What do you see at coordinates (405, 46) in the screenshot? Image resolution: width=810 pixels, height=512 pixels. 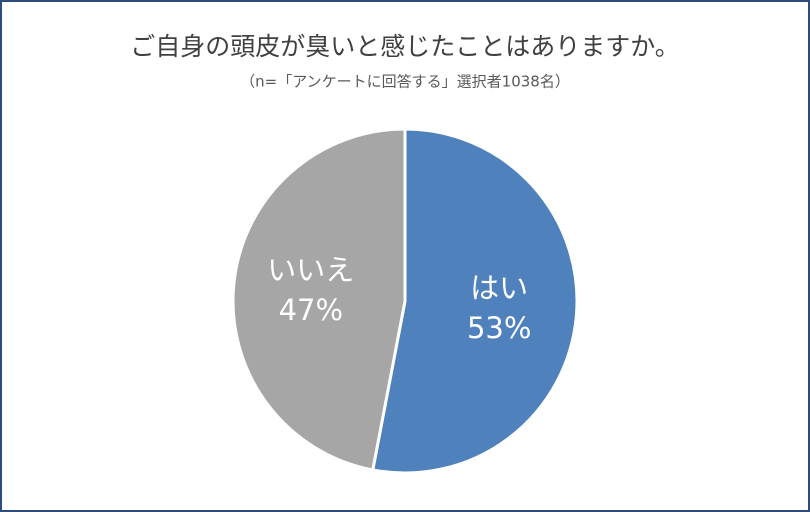 I see `chart-title: ご自身の頭皮が臭いと感じたことはありますか。` at bounding box center [405, 46].